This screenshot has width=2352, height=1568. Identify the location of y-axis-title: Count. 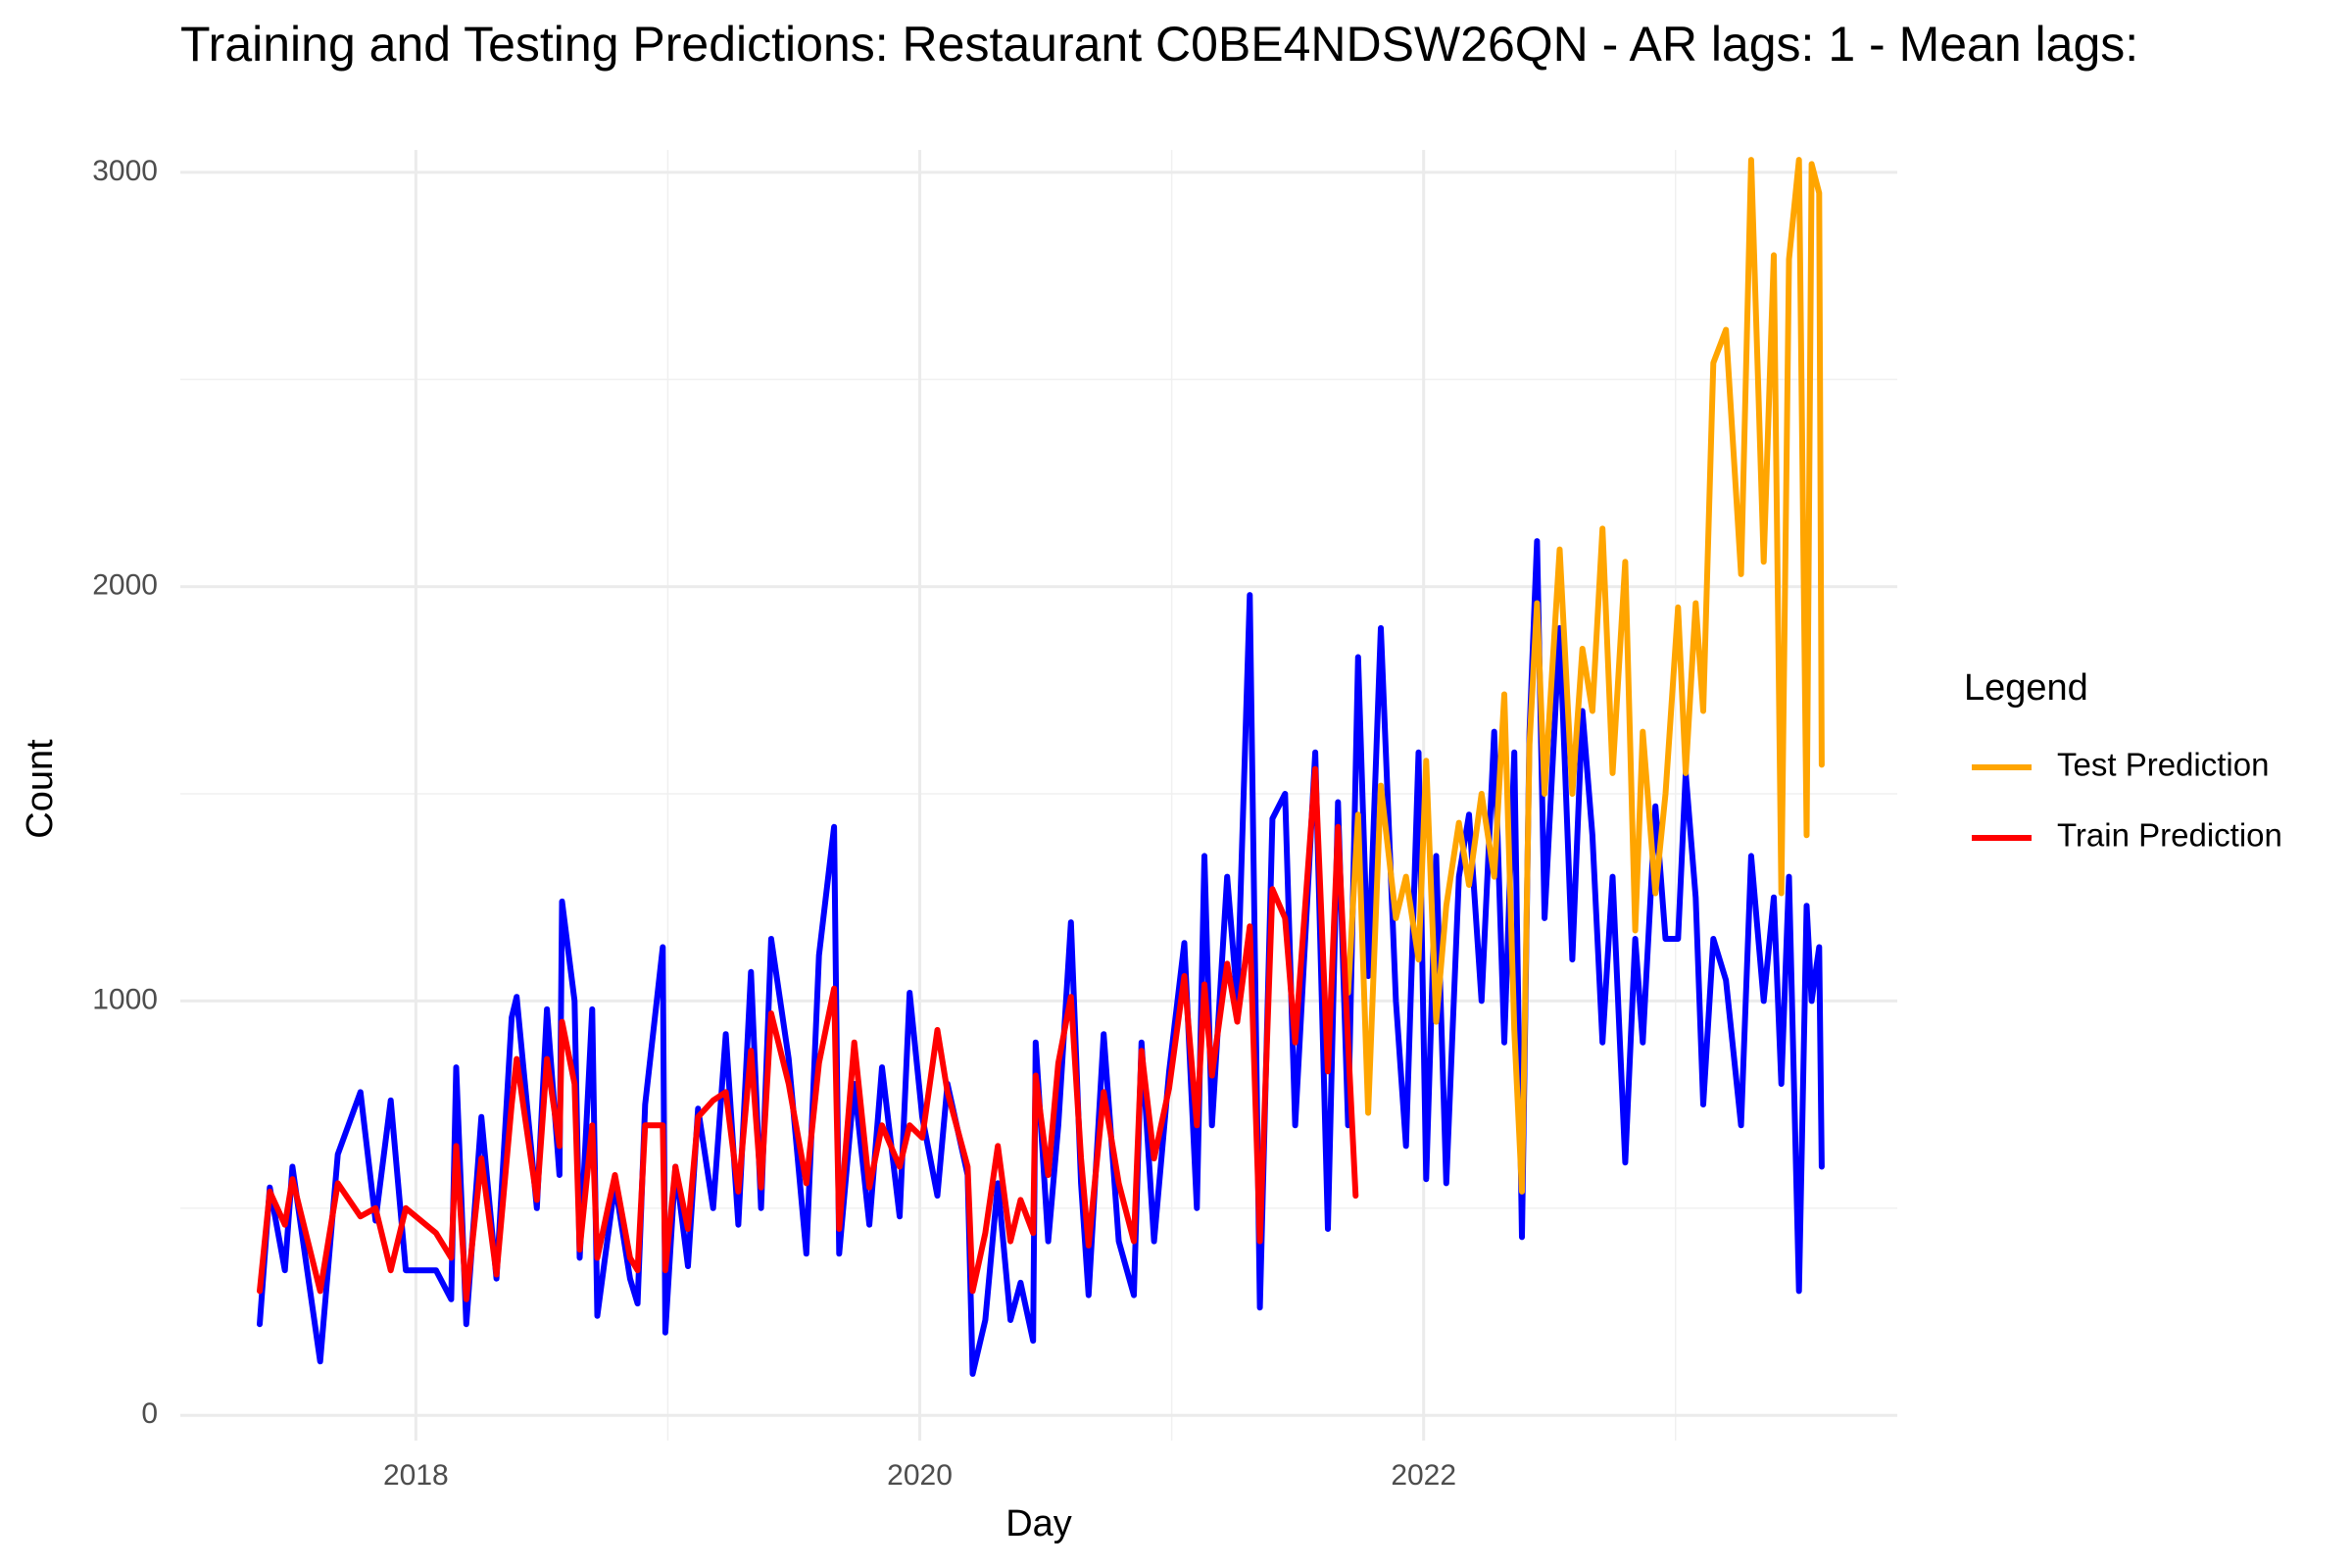
(40, 789).